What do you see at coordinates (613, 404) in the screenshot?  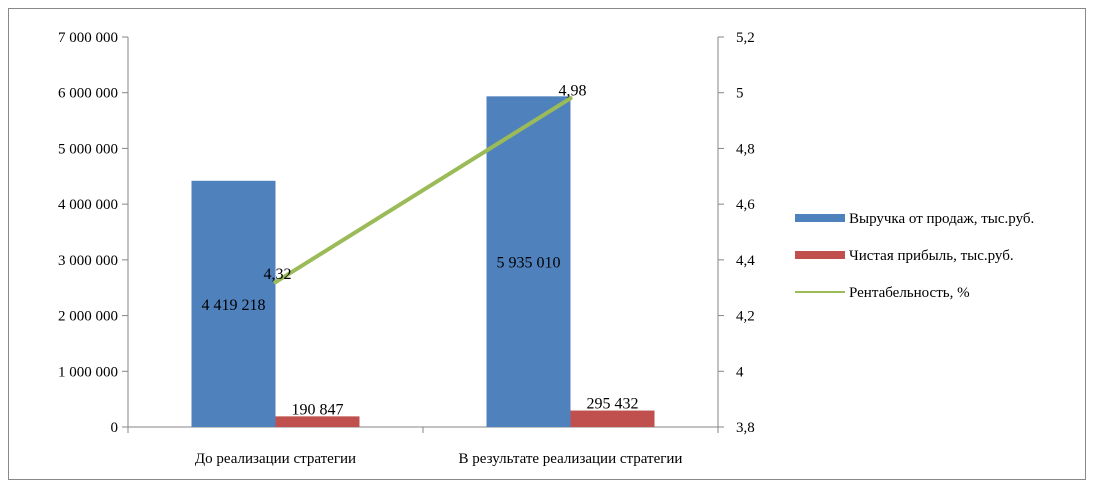 I see `bar-data-label: 295 432` at bounding box center [613, 404].